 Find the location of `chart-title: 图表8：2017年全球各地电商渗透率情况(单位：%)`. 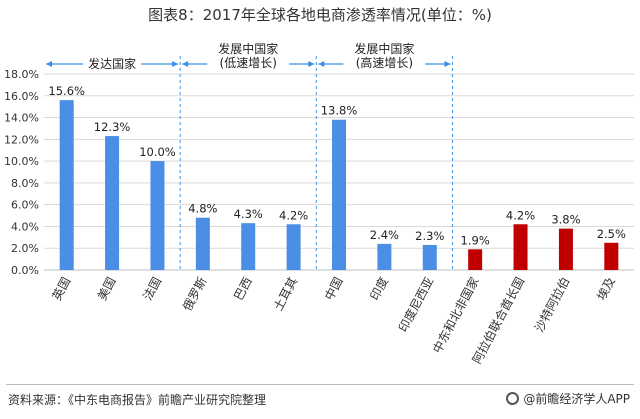

chart-title: 图表8：2017年全球各地电商渗透率情况(单位：%) is located at coordinates (320, 15).